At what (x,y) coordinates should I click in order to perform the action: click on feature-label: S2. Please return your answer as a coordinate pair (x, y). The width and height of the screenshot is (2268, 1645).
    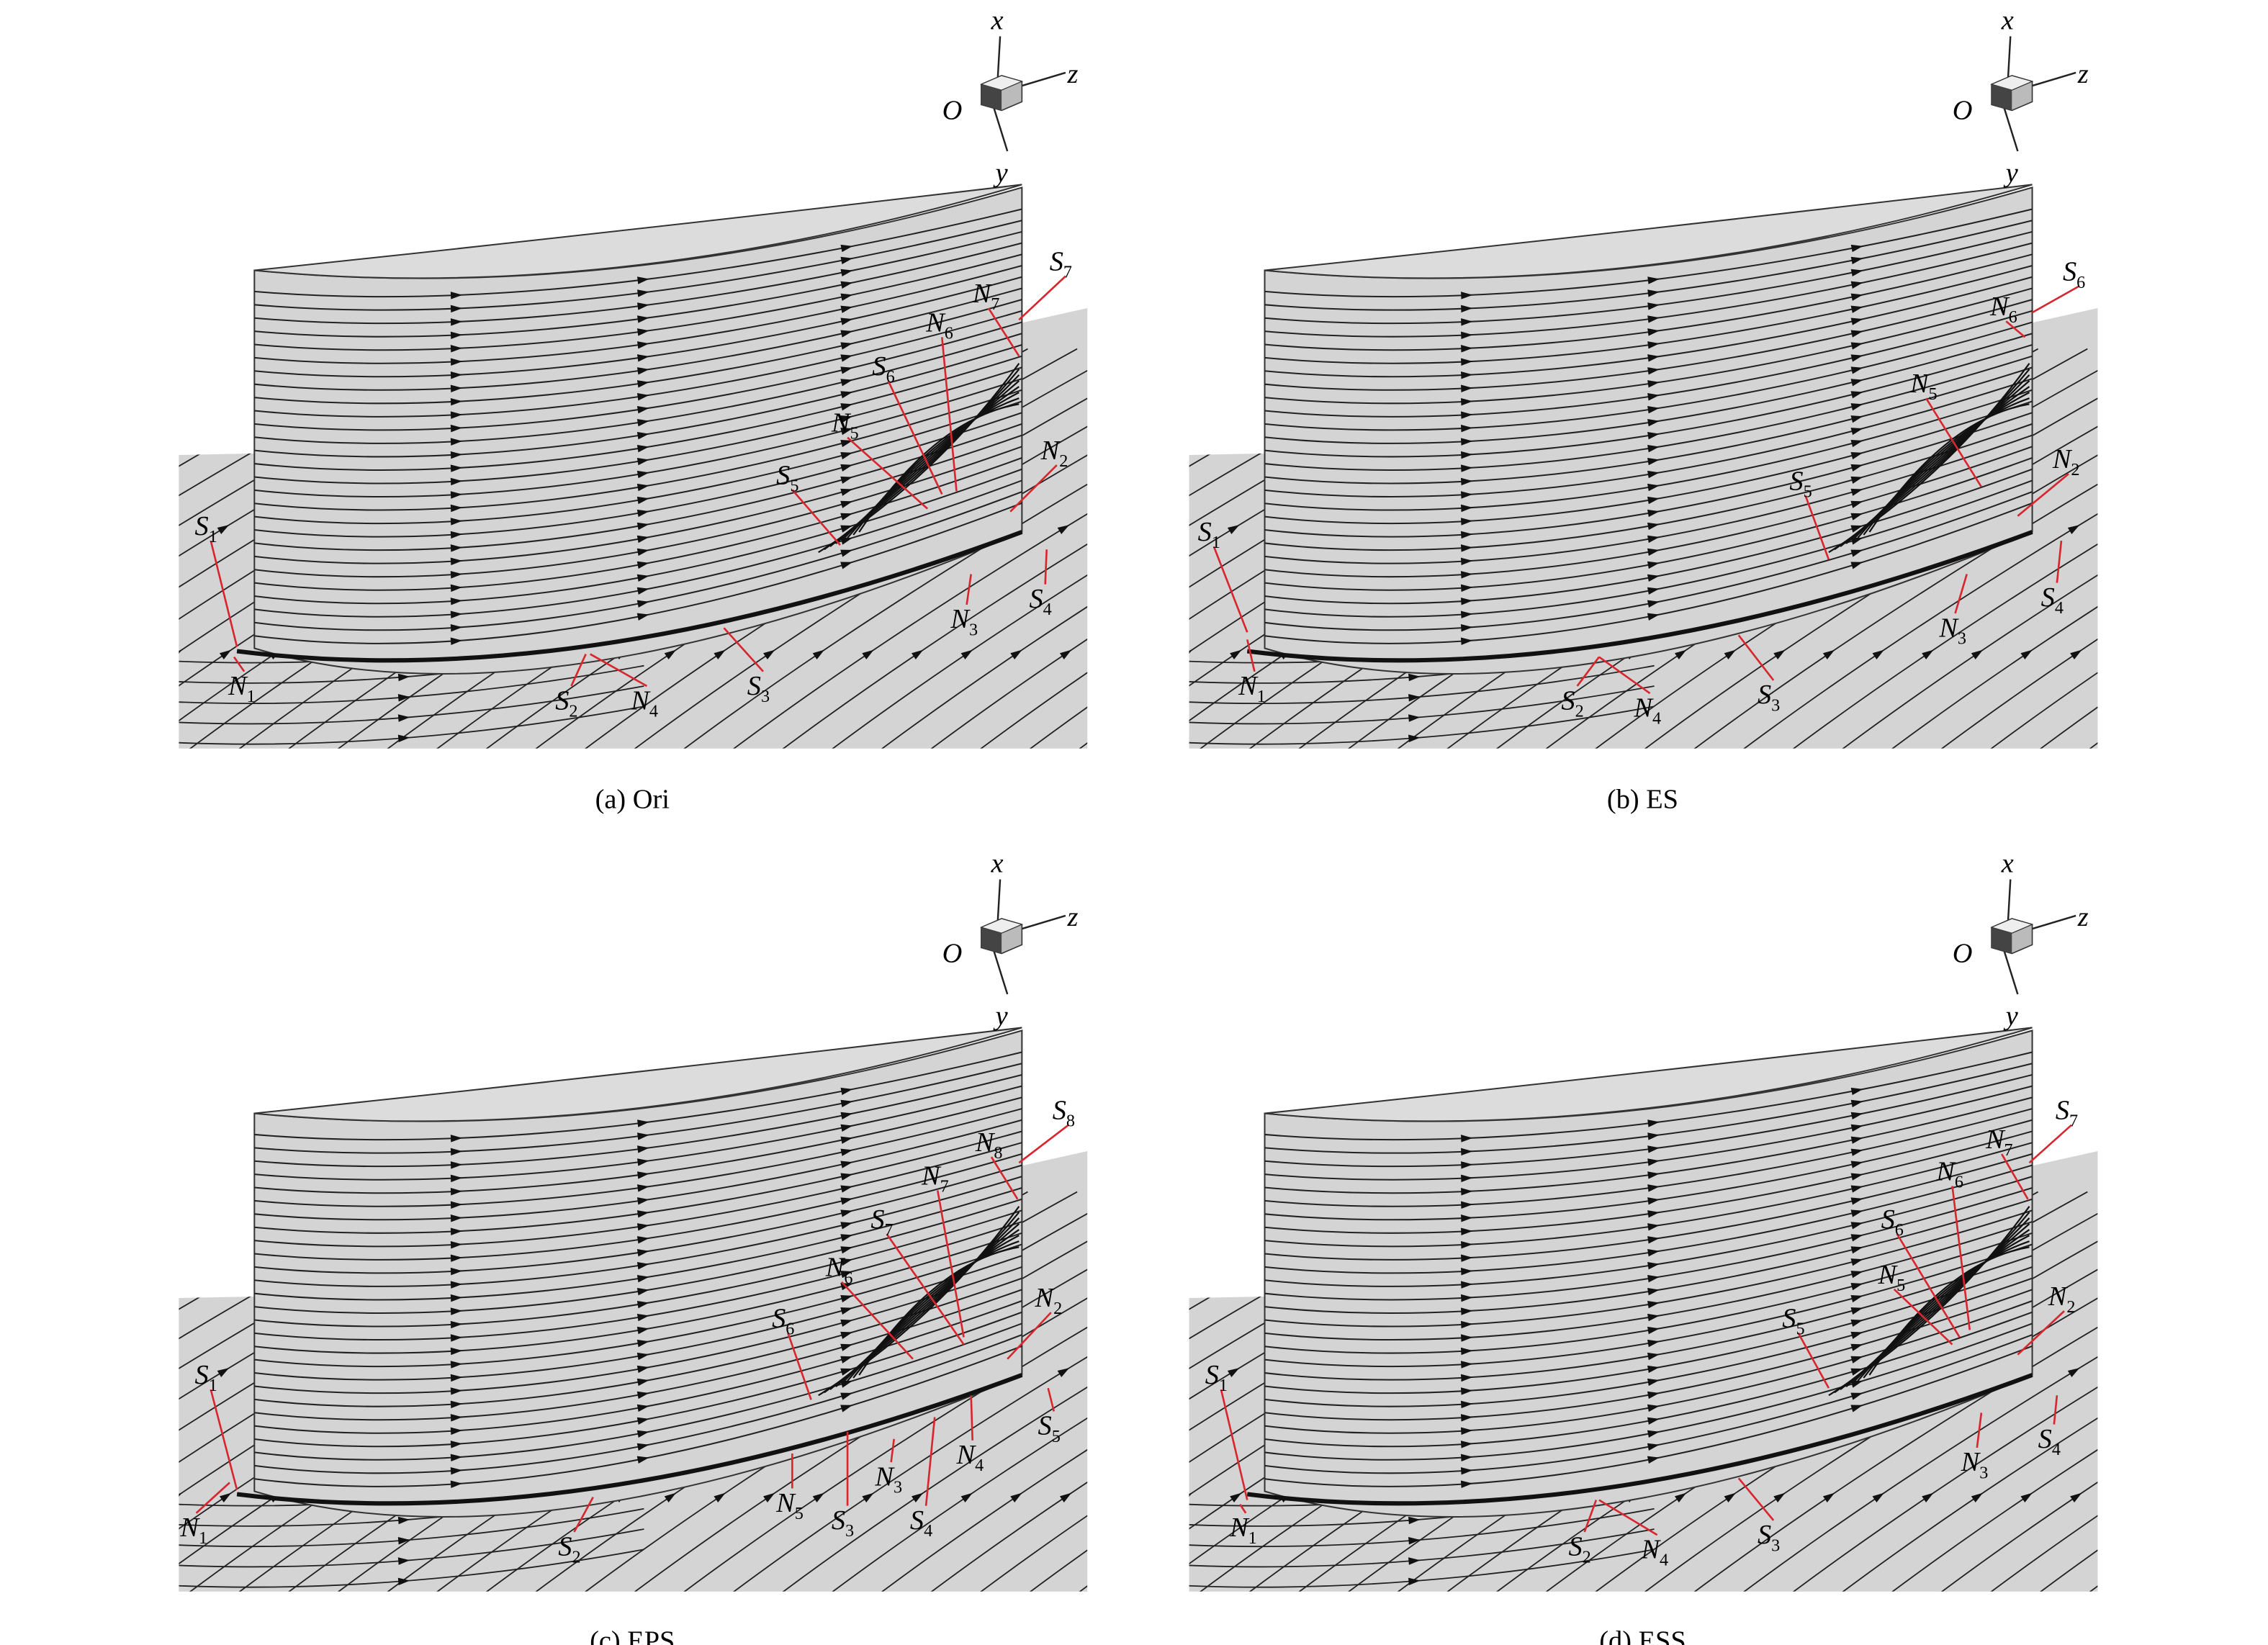
    Looking at the image, I should click on (566, 703).